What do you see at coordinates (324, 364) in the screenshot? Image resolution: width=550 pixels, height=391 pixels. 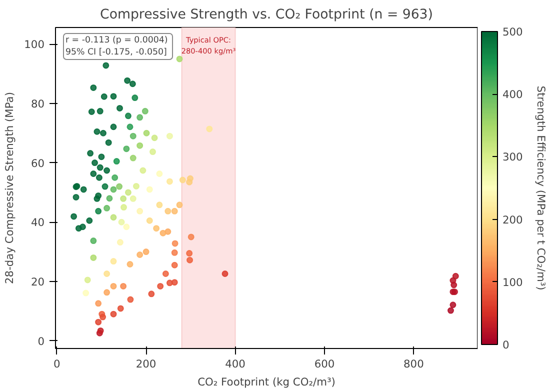 I see `x-tick-label: 600` at bounding box center [324, 364].